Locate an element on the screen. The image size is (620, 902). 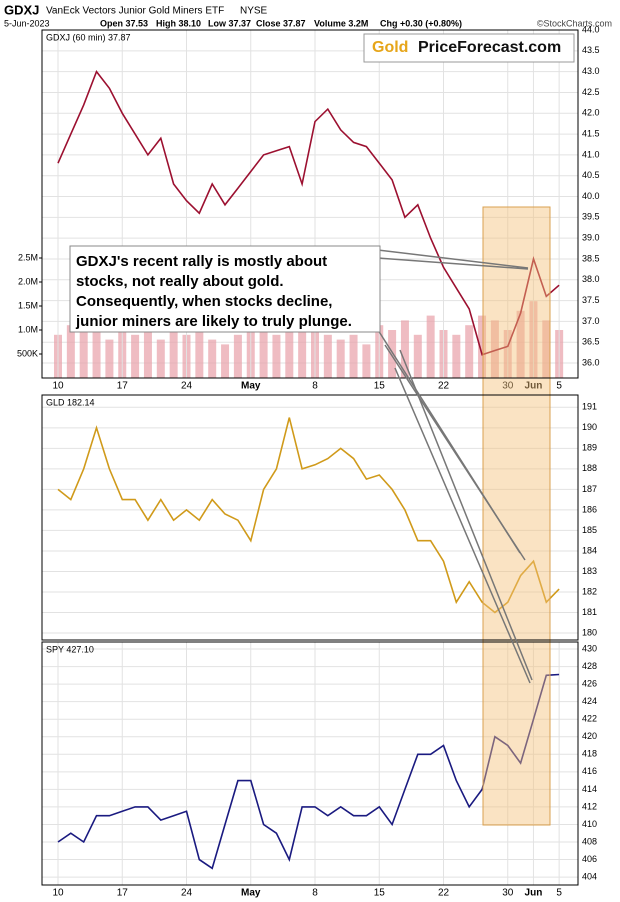
y-tick-label: 43.0 is located at coordinates (591, 71).